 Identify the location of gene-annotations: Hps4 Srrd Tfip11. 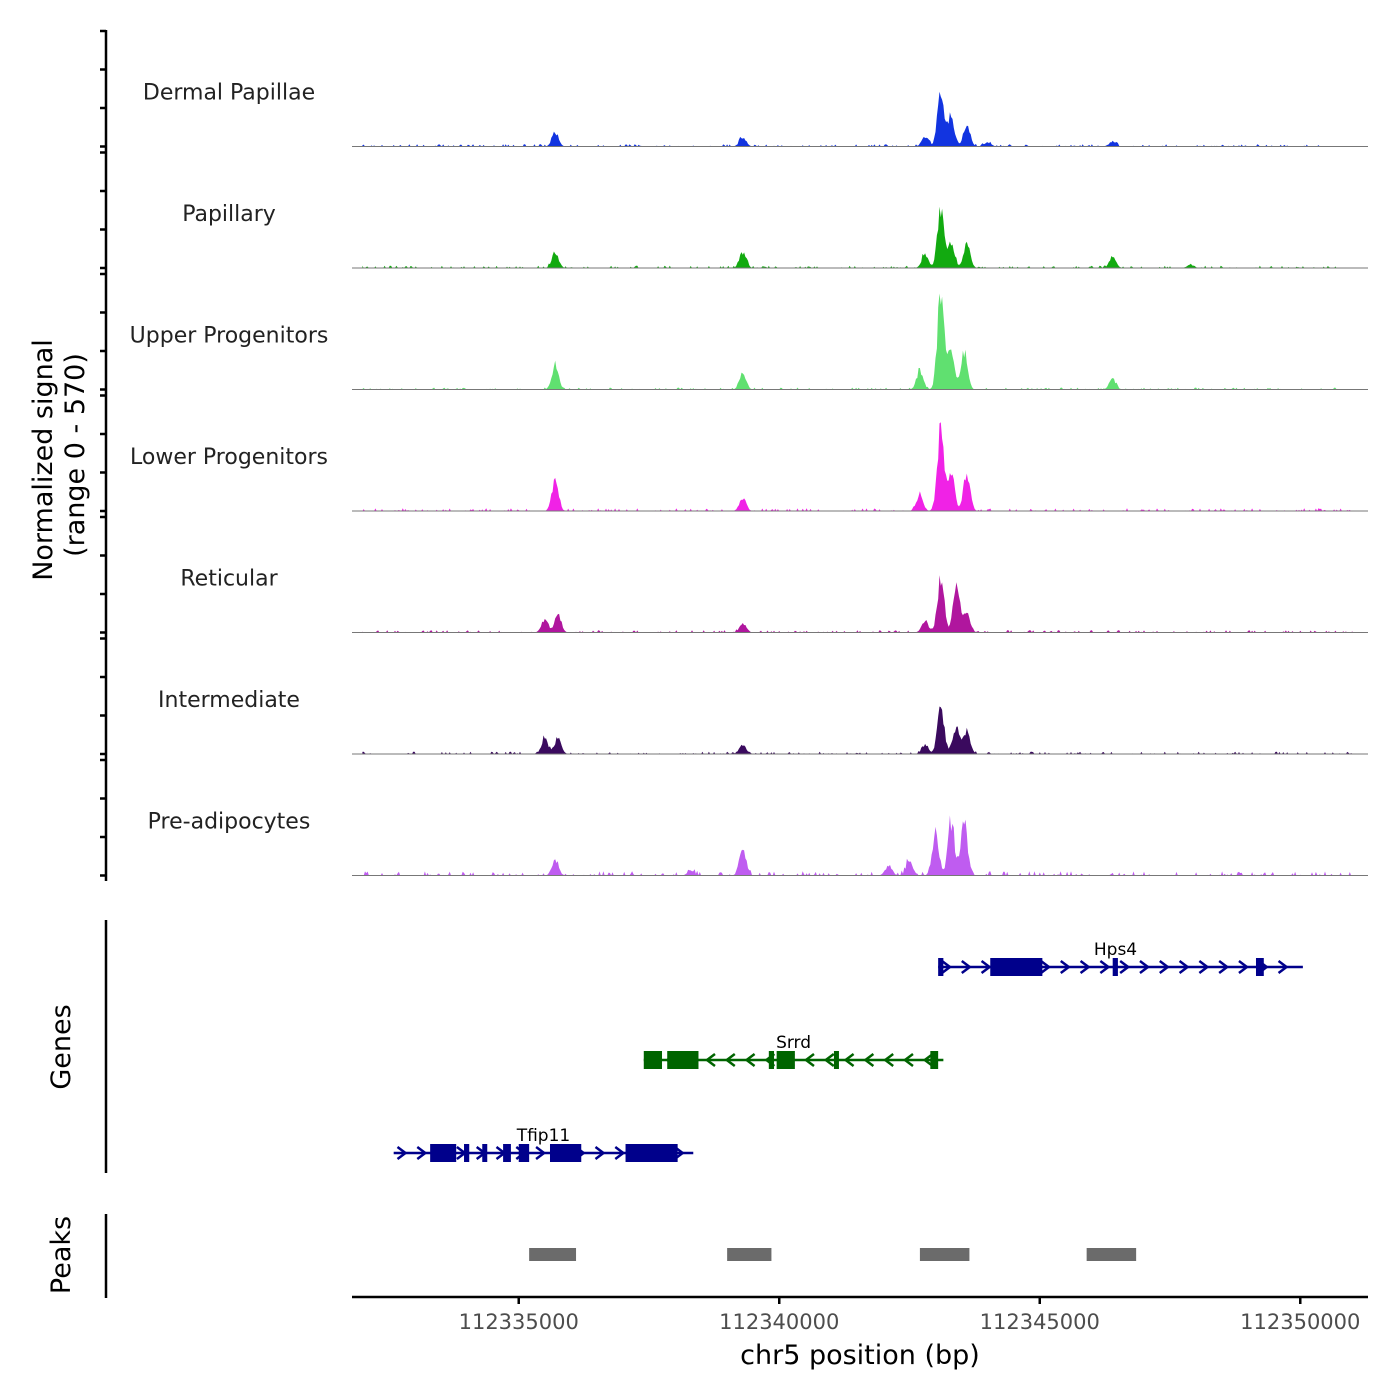
(848, 1051).